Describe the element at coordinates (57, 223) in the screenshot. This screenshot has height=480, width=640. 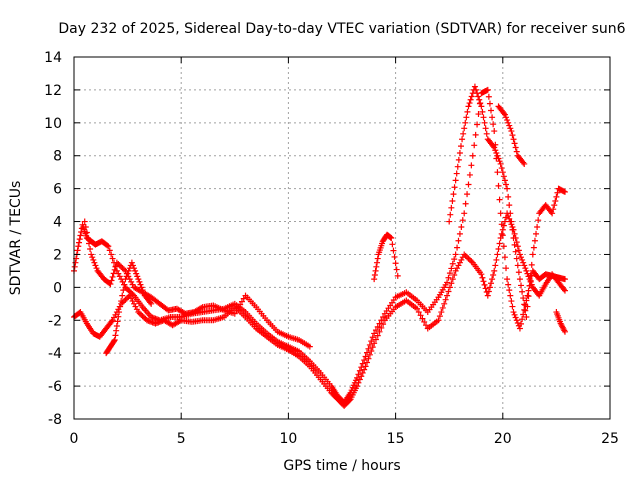
I see `y-tick-label: 4` at that location.